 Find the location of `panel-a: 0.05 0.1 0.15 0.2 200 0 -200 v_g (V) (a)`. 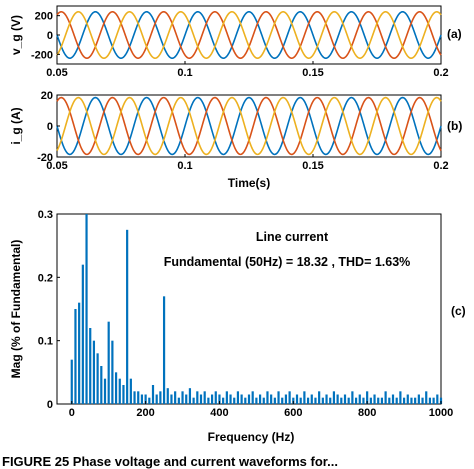

panel-a: 0.05 0.1 0.15 0.2 200 0 -200 v_g (V) (a) is located at coordinates (235, 42).